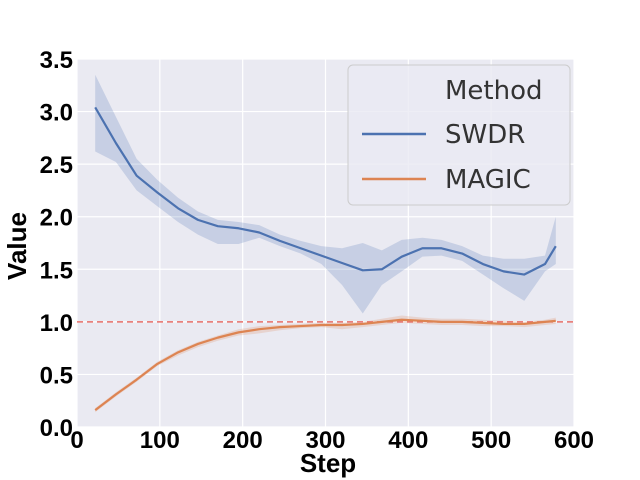 This screenshot has height=480, width=640. I want to click on x-tick-label: 0, so click(76, 440).